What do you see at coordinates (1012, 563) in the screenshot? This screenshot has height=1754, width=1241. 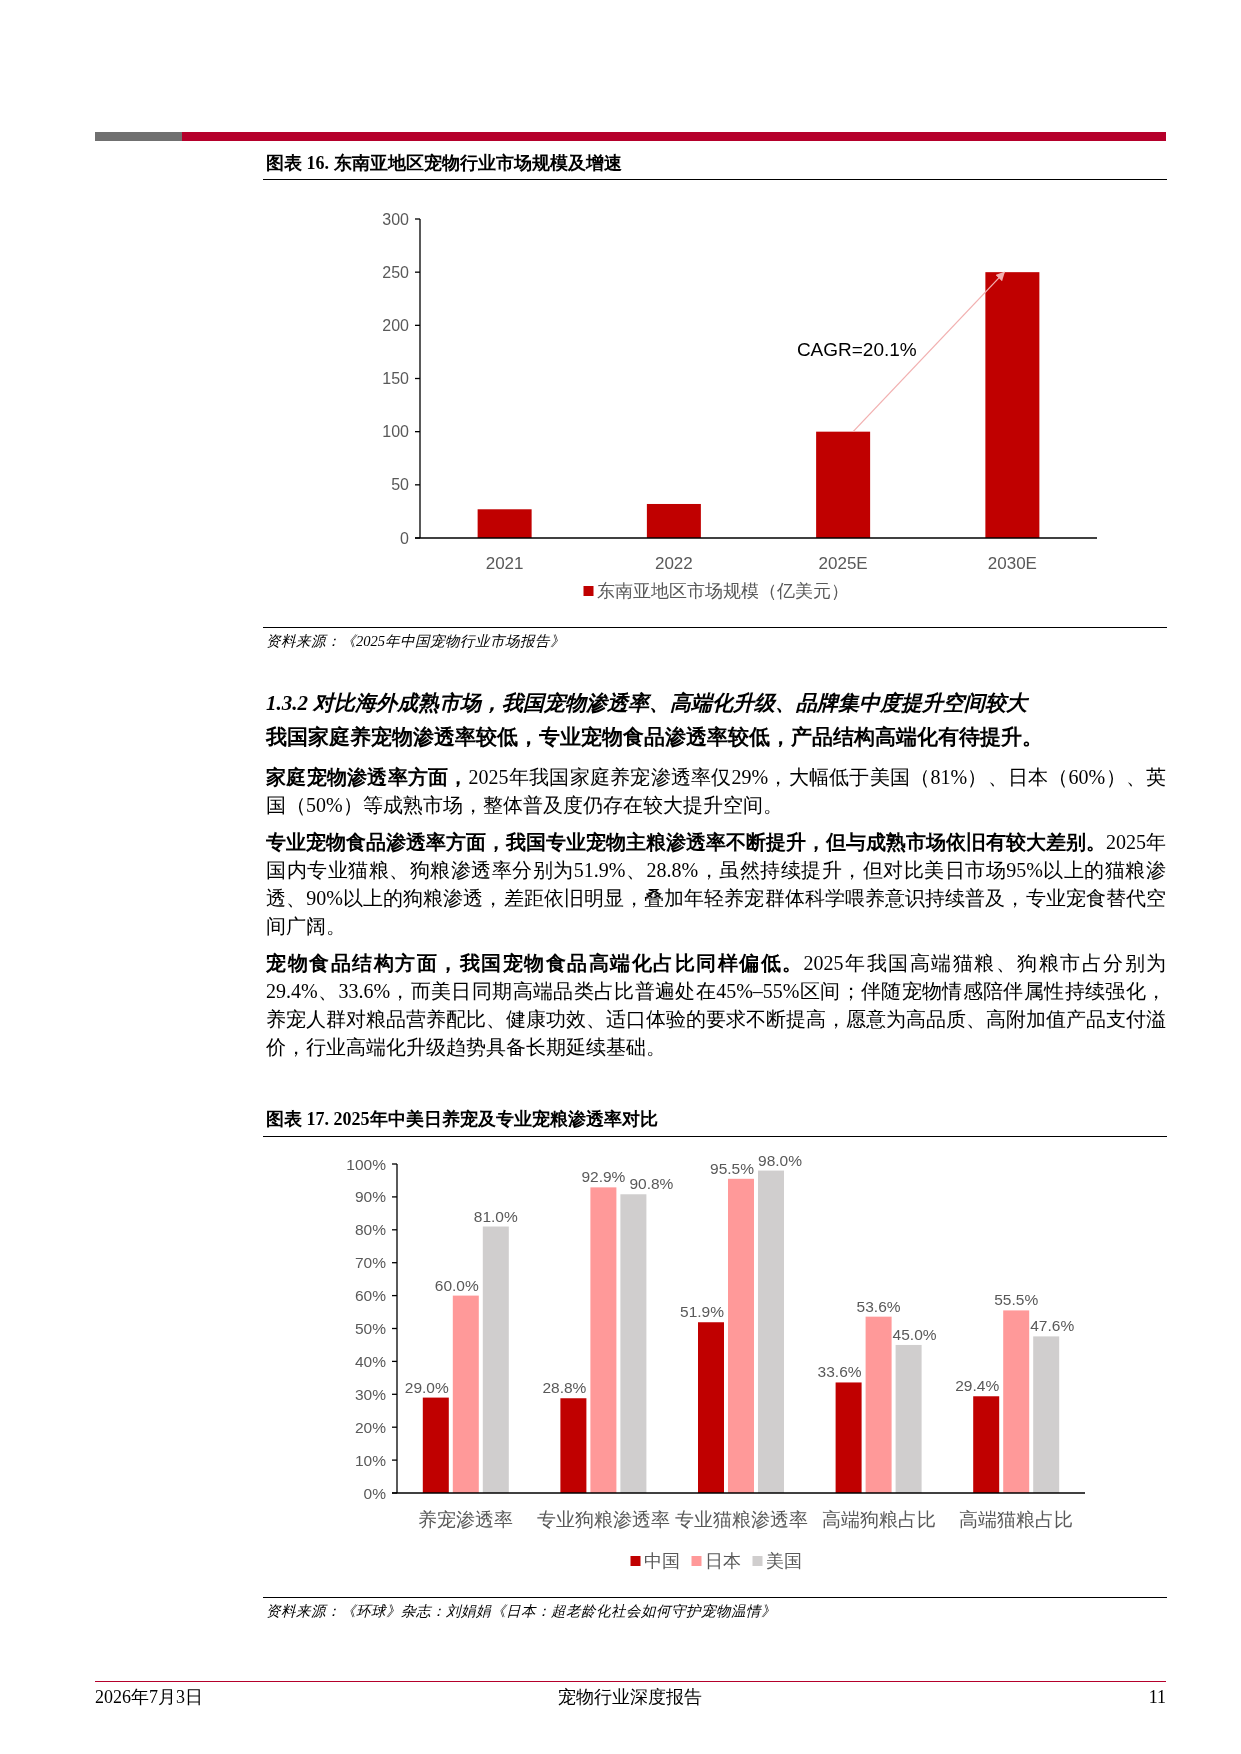 I see `x-tick-label: 2030E` at bounding box center [1012, 563].